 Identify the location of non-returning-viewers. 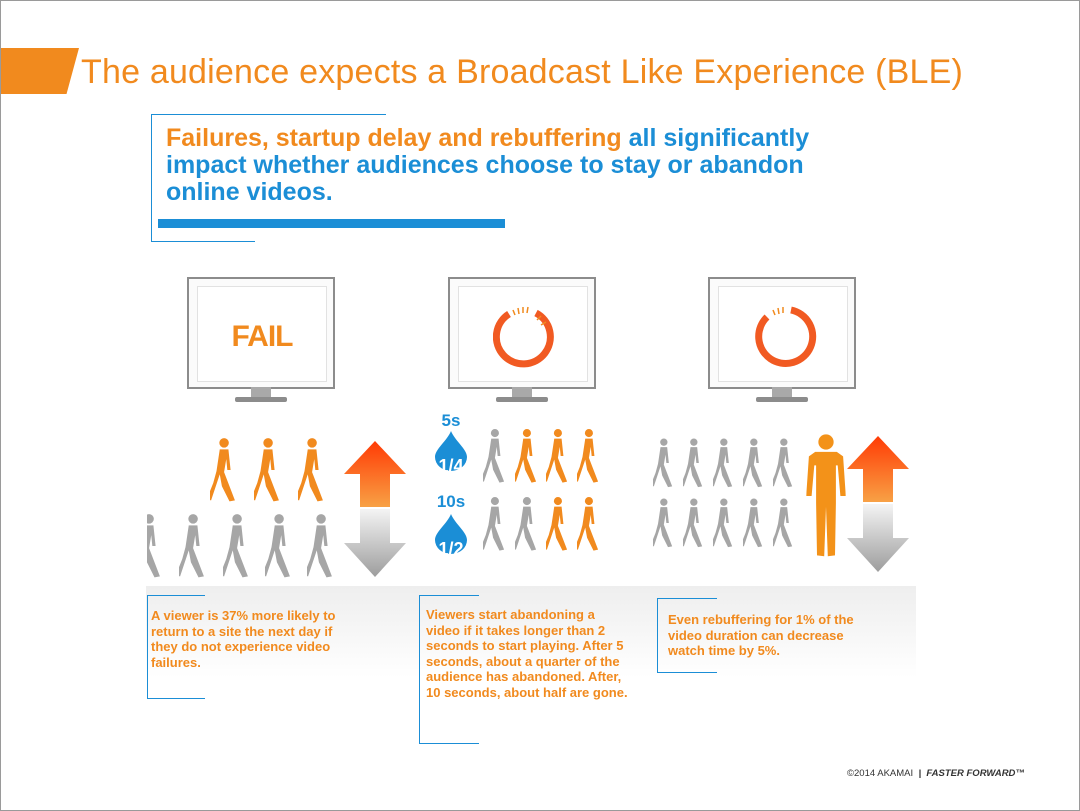
(239, 546).